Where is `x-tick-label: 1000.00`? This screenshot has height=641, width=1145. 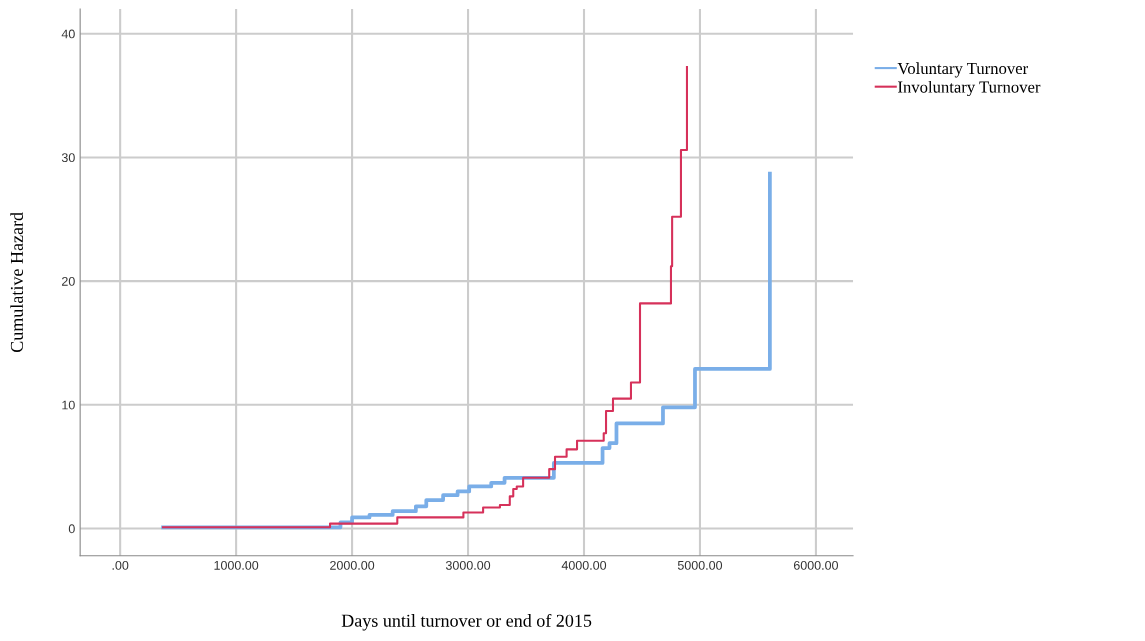 x-tick-label: 1000.00 is located at coordinates (236, 565).